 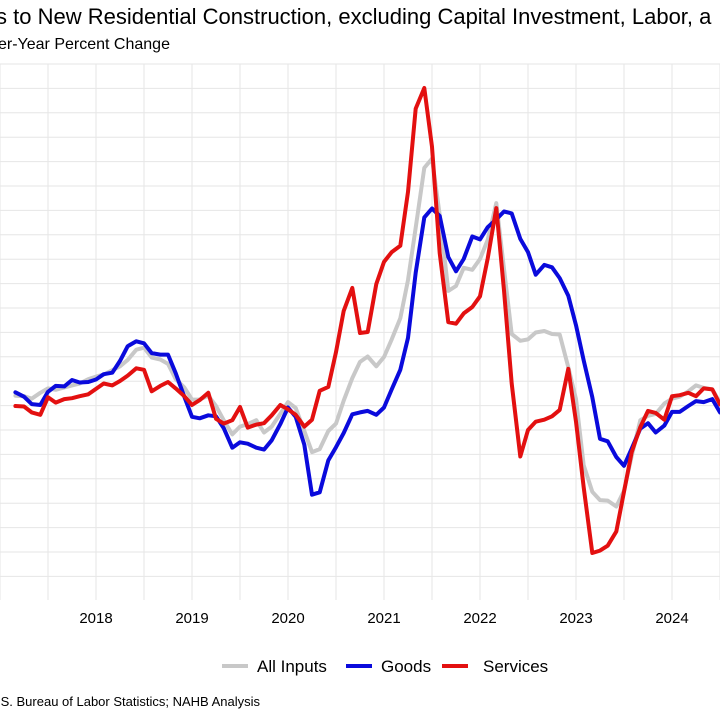 I want to click on x-axis-ticks: 2018 2019 2020 2021 2022 2023 2024, so click(x=383, y=618).